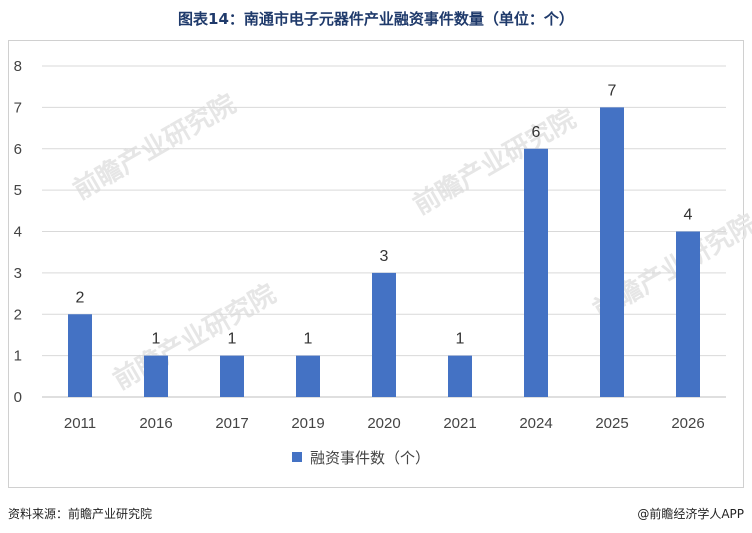 This screenshot has height=533, width=752. What do you see at coordinates (688, 215) in the screenshot?
I see `data-label: 4` at bounding box center [688, 215].